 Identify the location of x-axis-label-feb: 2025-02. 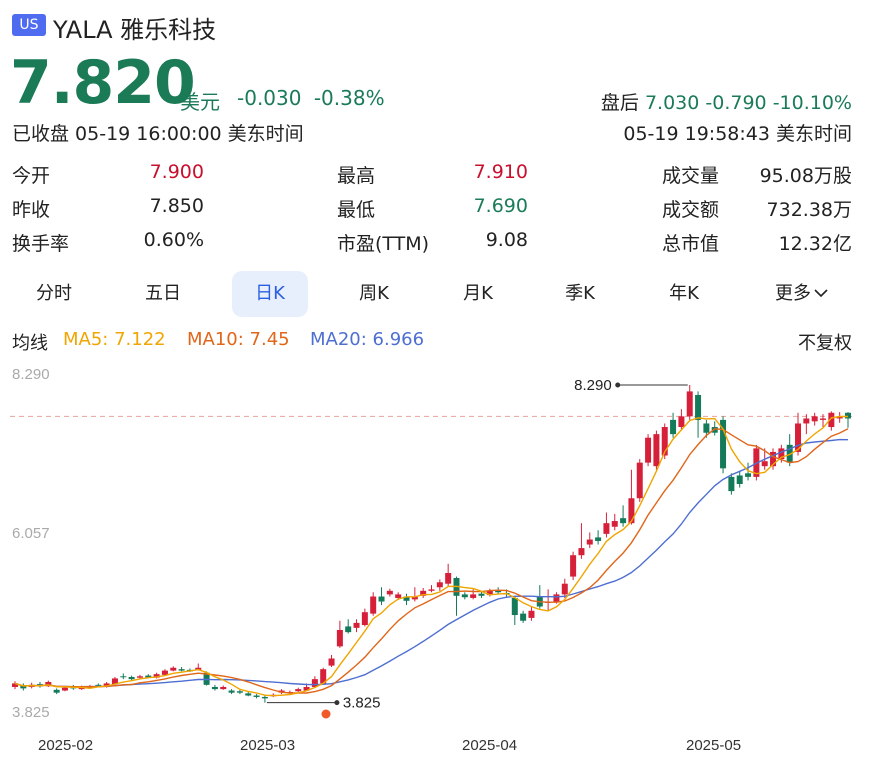
(65, 745).